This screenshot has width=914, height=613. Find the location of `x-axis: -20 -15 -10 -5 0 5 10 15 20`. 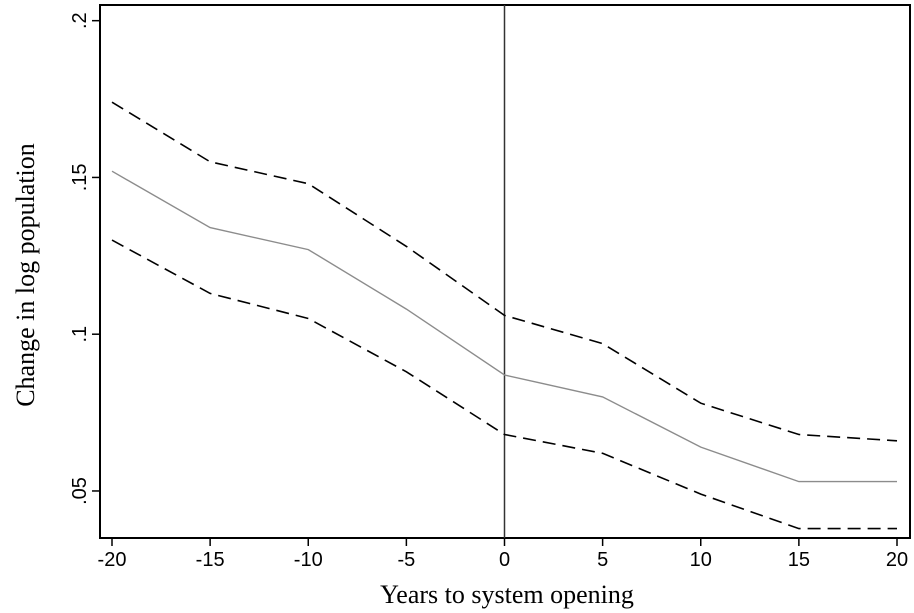

x-axis: -20 -15 -10 -5 0 5 10 15 20 is located at coordinates (503, 554).